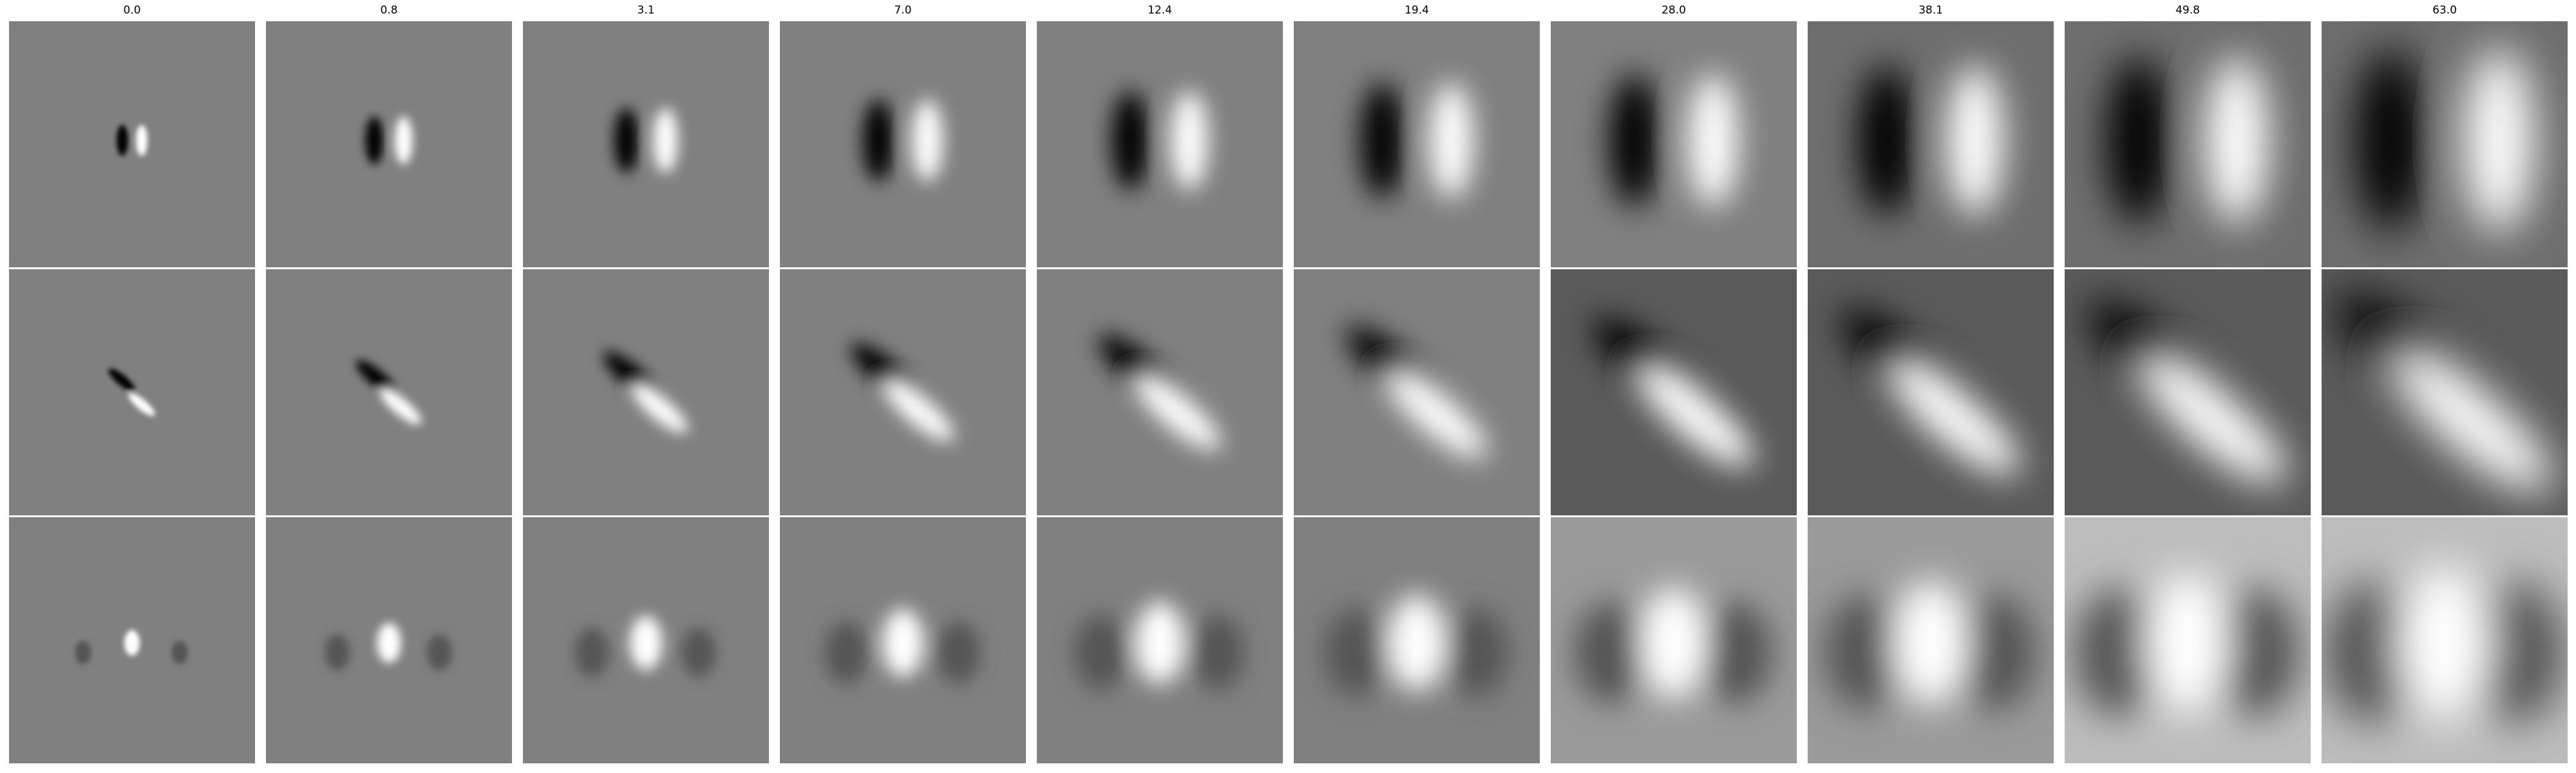 Image resolution: width=2576 pixels, height=773 pixels. Describe the element at coordinates (2445, 144) in the screenshot. I see `filter-image-r1-c10` at that location.